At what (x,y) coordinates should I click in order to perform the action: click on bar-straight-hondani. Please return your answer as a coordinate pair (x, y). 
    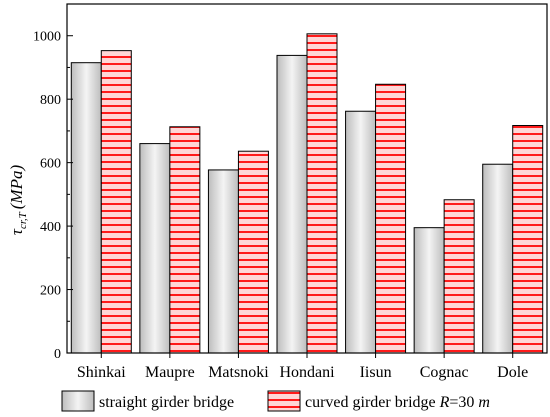
    Looking at the image, I should click on (292, 204).